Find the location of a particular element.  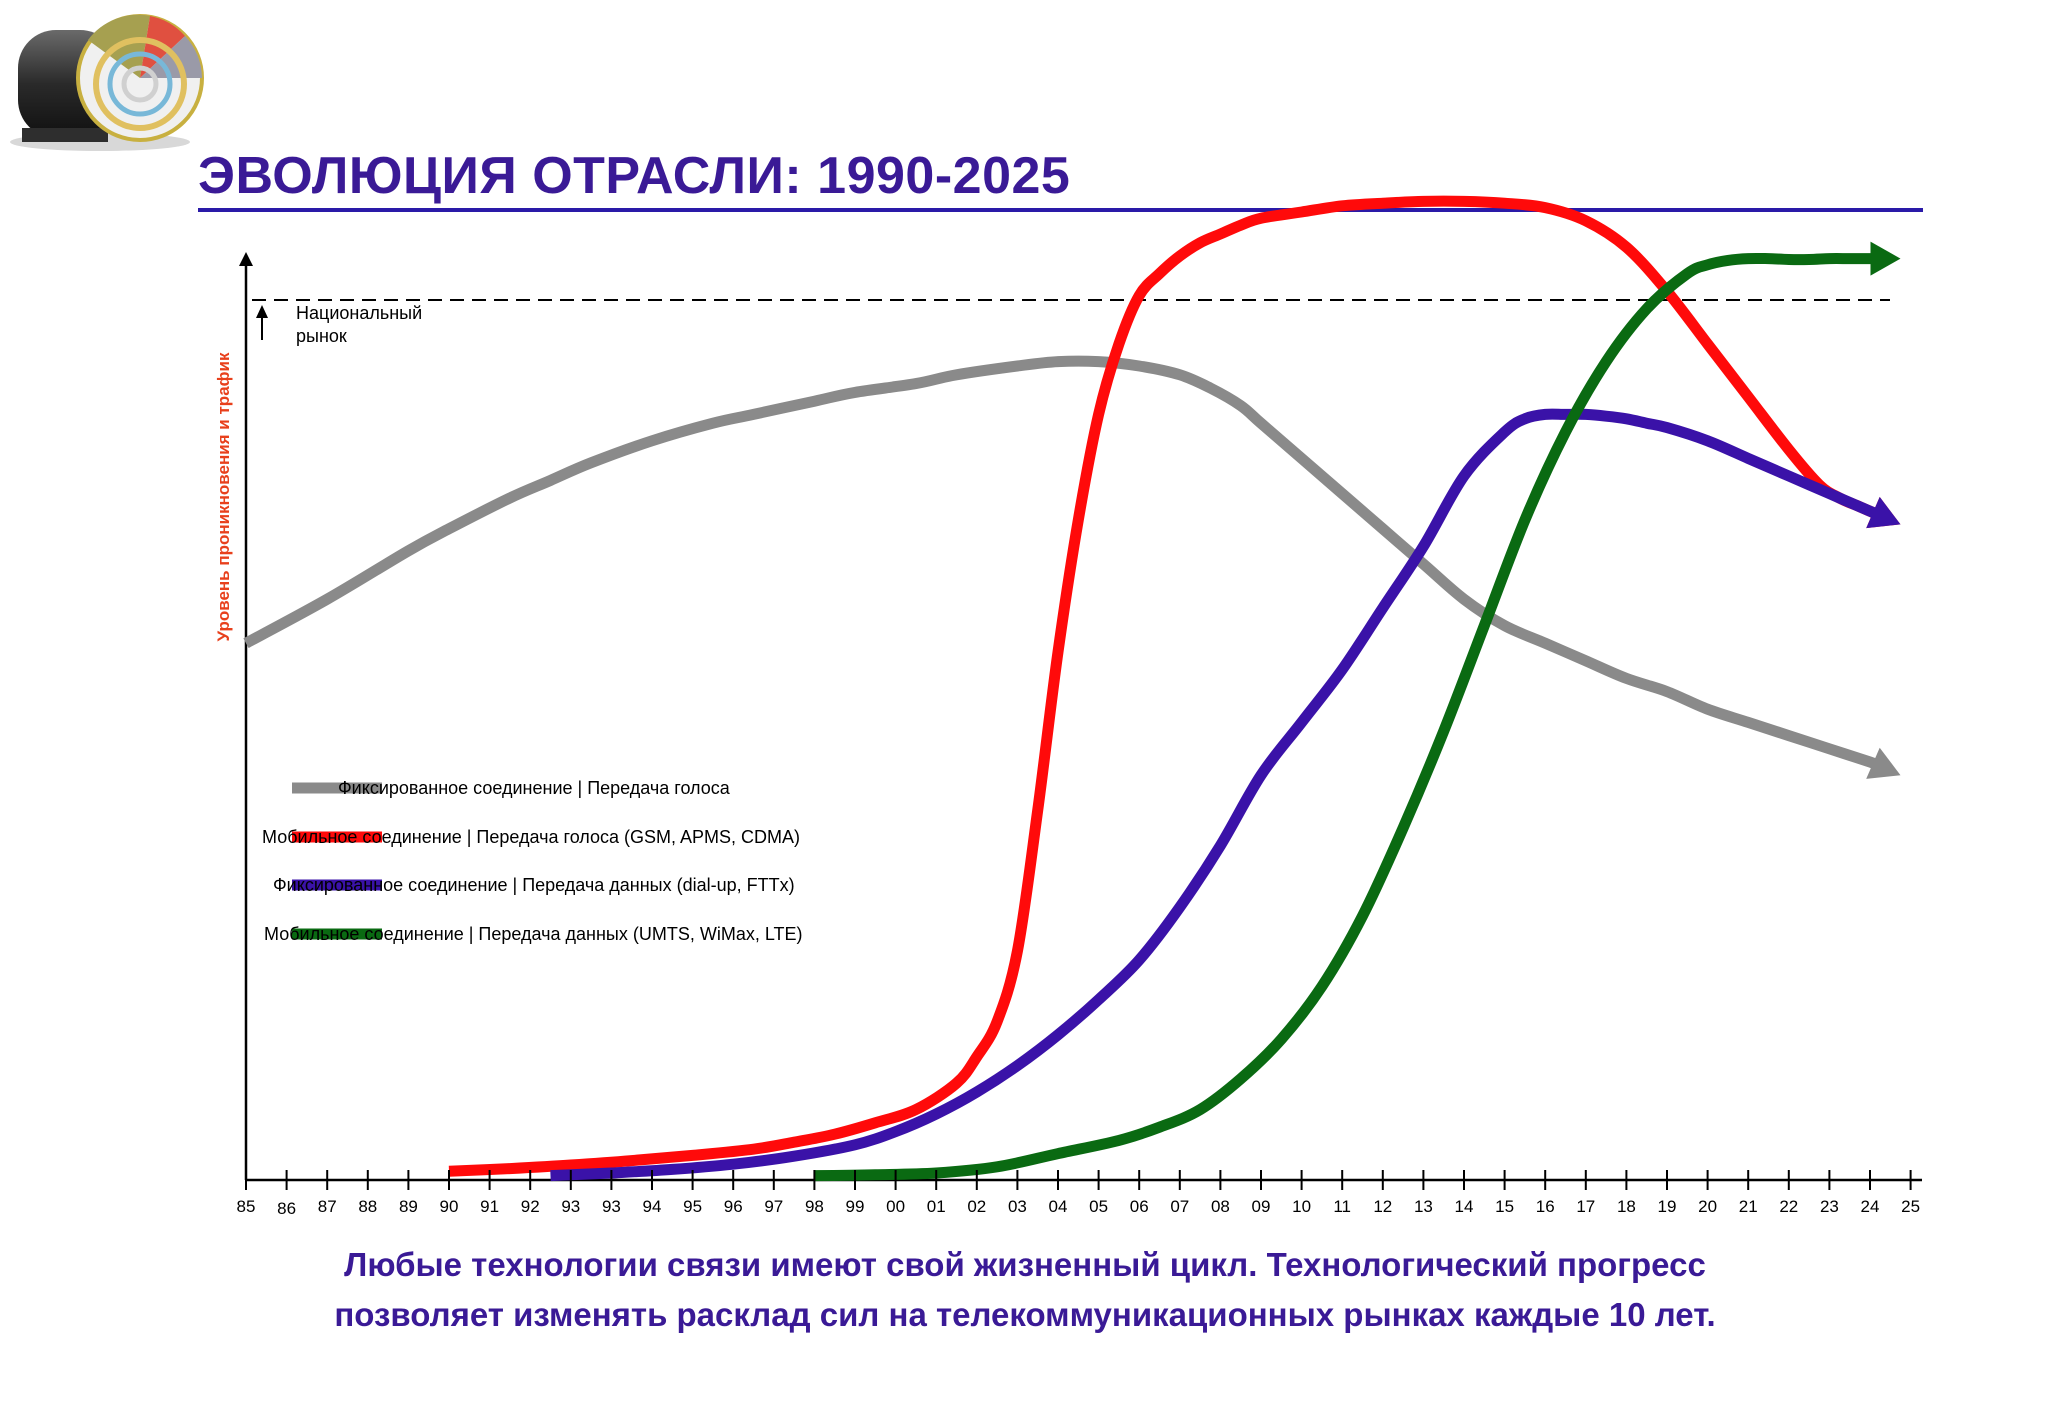

logo-ring-inner is located at coordinates (140, 84).